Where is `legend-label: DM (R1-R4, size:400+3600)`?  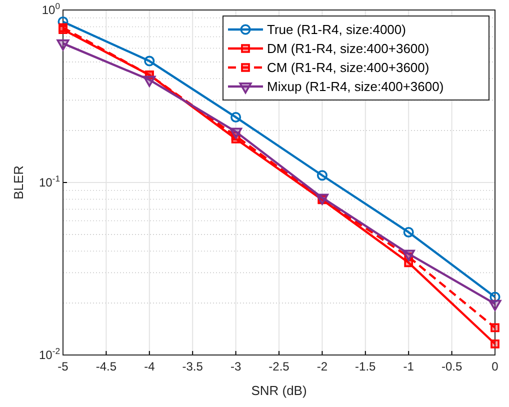
legend-label: DM (R1-R4, size:400+3600) is located at coordinates (348, 48).